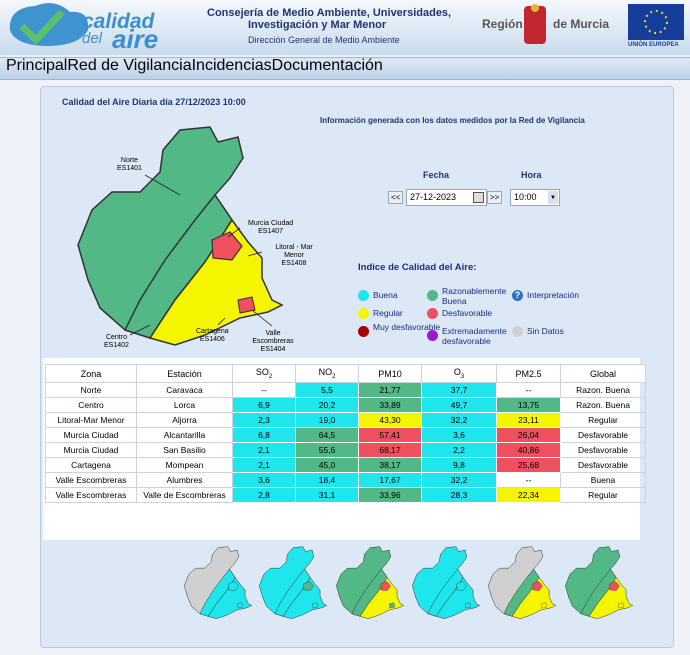 This screenshot has height=655, width=690. What do you see at coordinates (212, 331) in the screenshot?
I see `zone-name: Cartagena` at bounding box center [212, 331].